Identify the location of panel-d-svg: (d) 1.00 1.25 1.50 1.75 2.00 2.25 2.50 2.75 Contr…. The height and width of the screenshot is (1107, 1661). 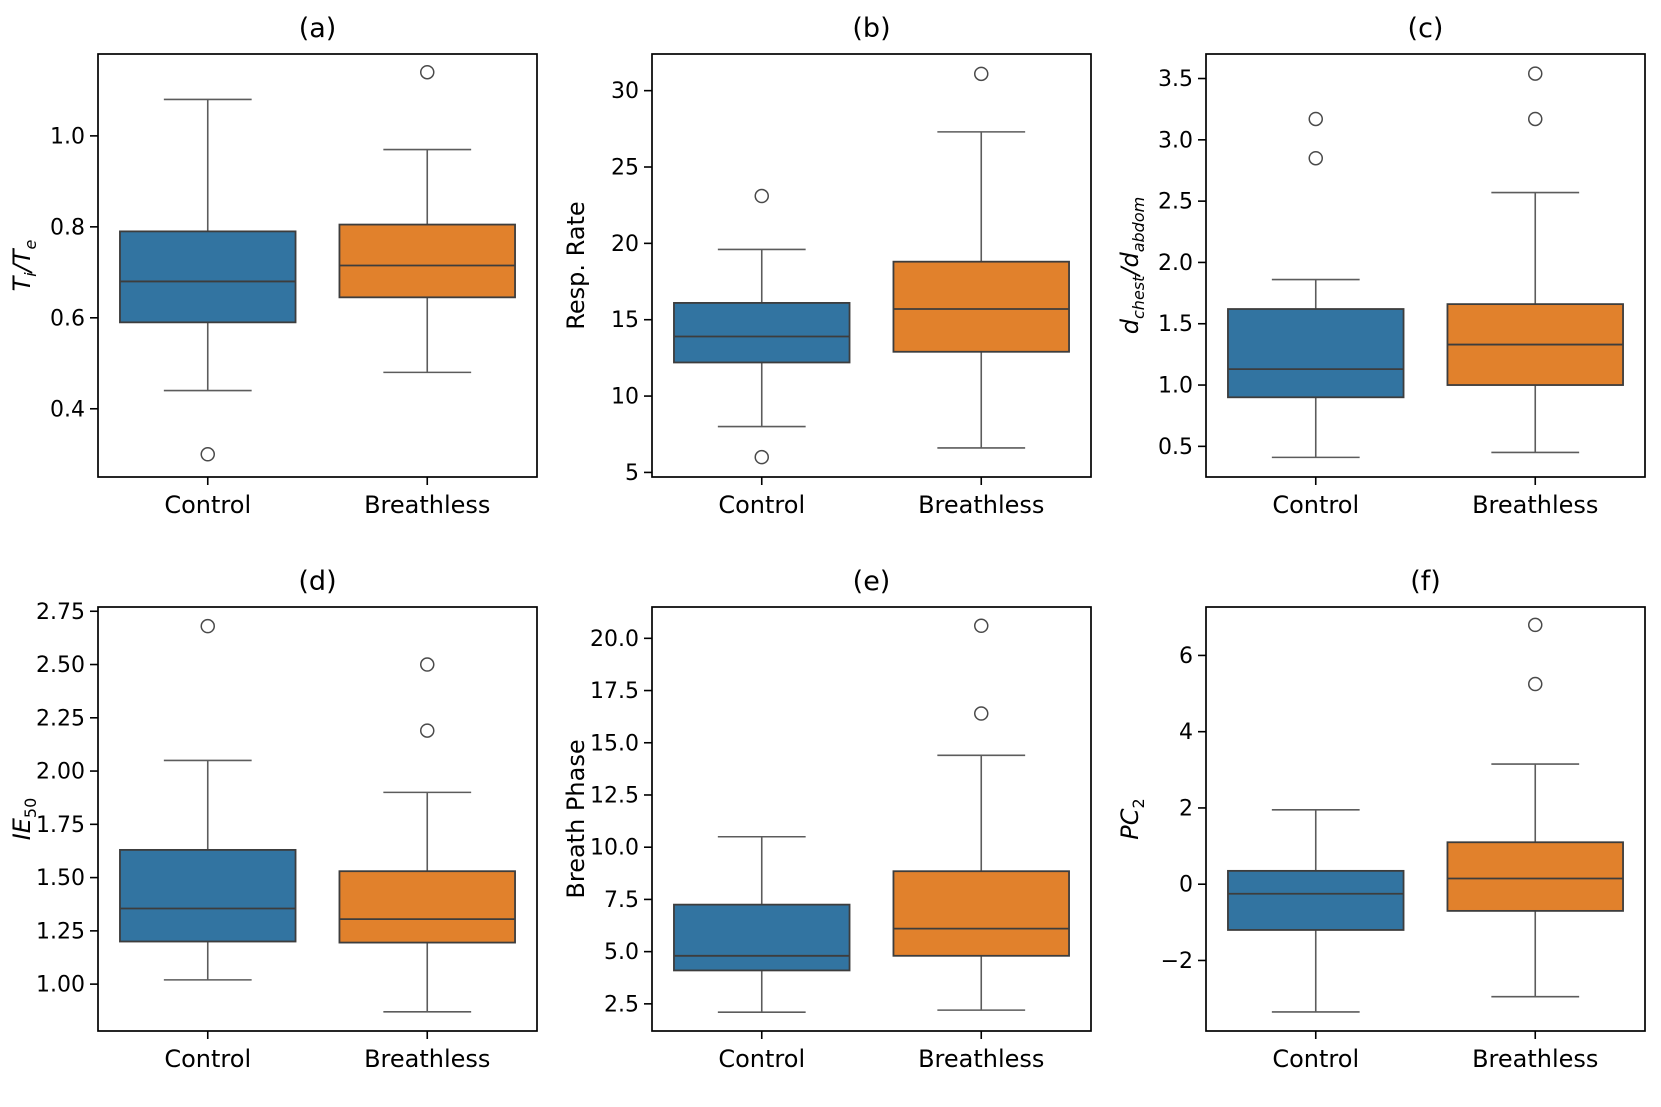
(273, 819).